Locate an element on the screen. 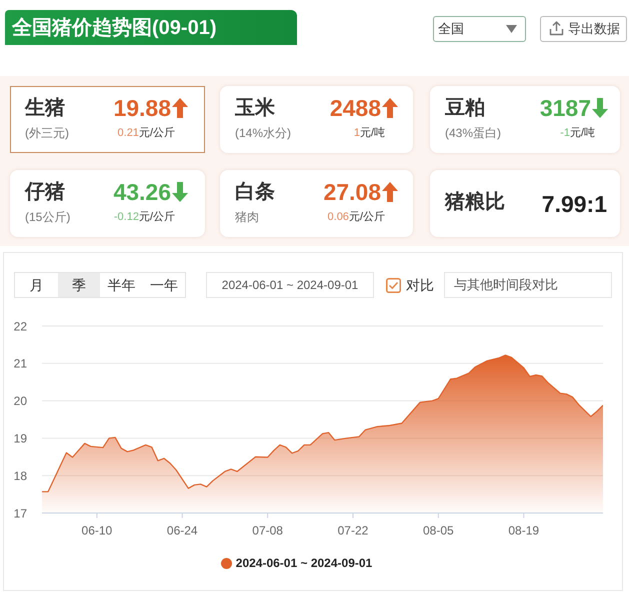 The width and height of the screenshot is (629, 597). category-label: 白条 is located at coordinates (255, 192).